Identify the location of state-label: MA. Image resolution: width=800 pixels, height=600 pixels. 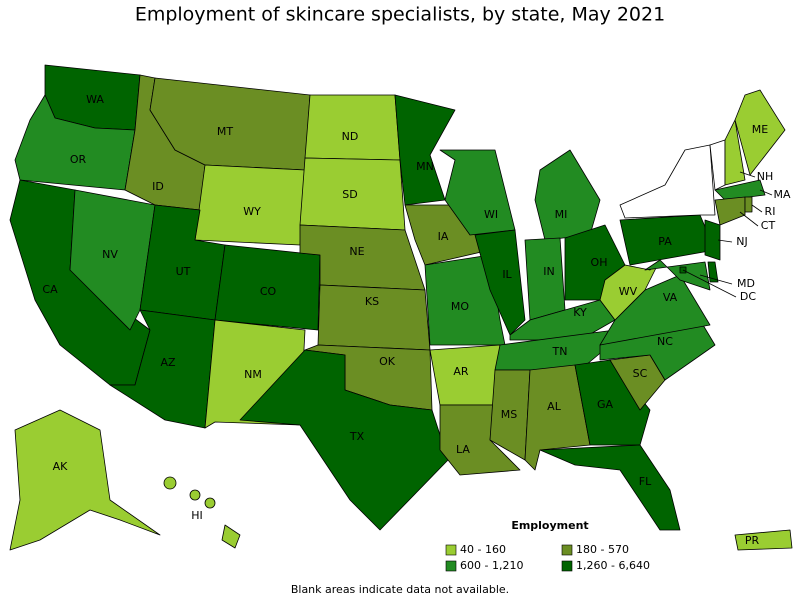
(781, 194).